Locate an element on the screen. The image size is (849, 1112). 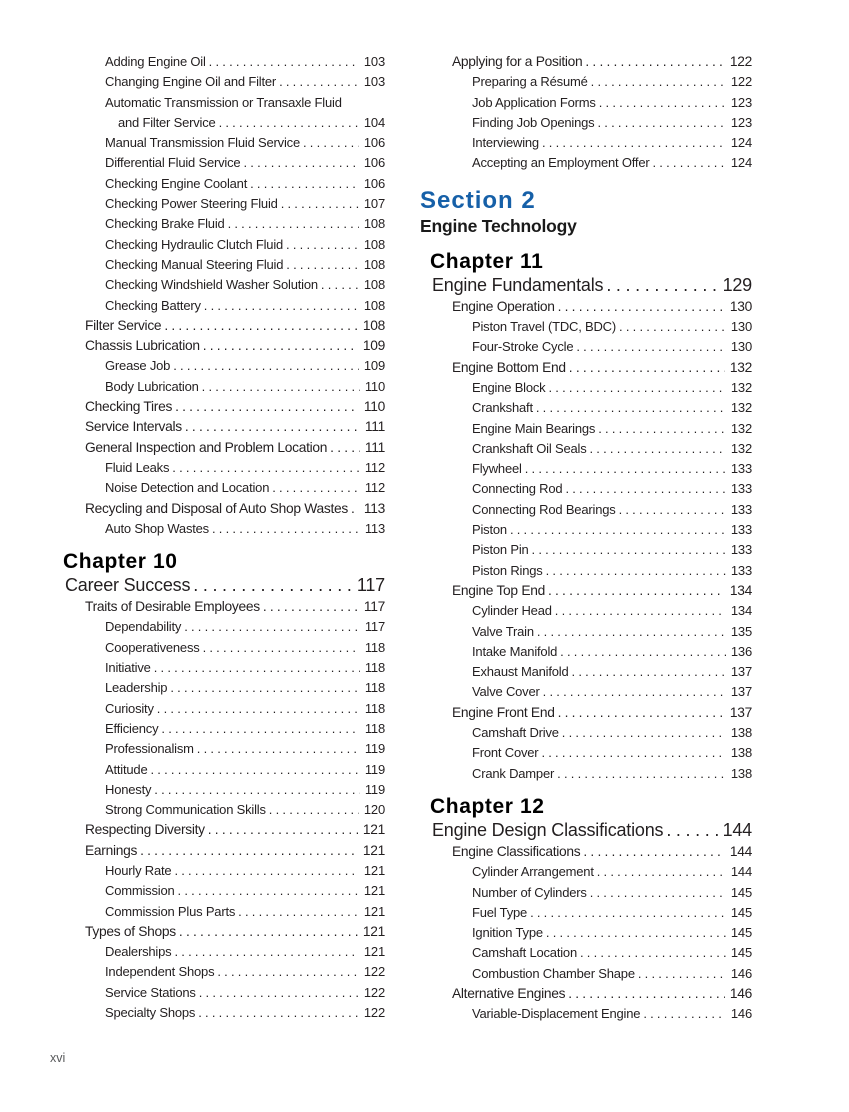
toc-entry-page: 146 is located at coordinates (740, 993).